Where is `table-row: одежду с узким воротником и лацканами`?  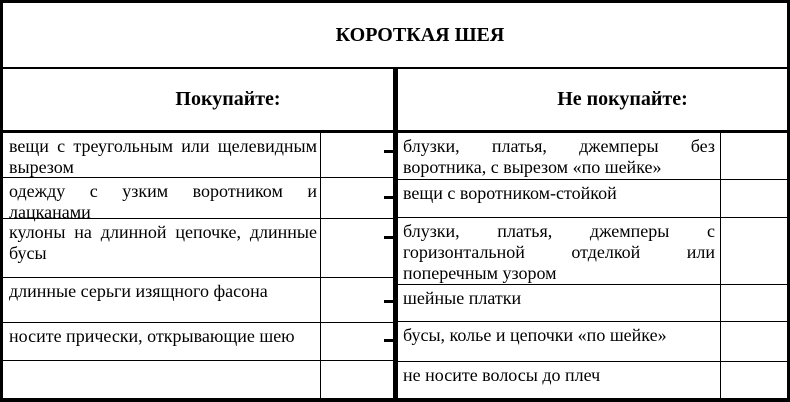 table-row: одежду с узким воротником и лацканами is located at coordinates (198, 200).